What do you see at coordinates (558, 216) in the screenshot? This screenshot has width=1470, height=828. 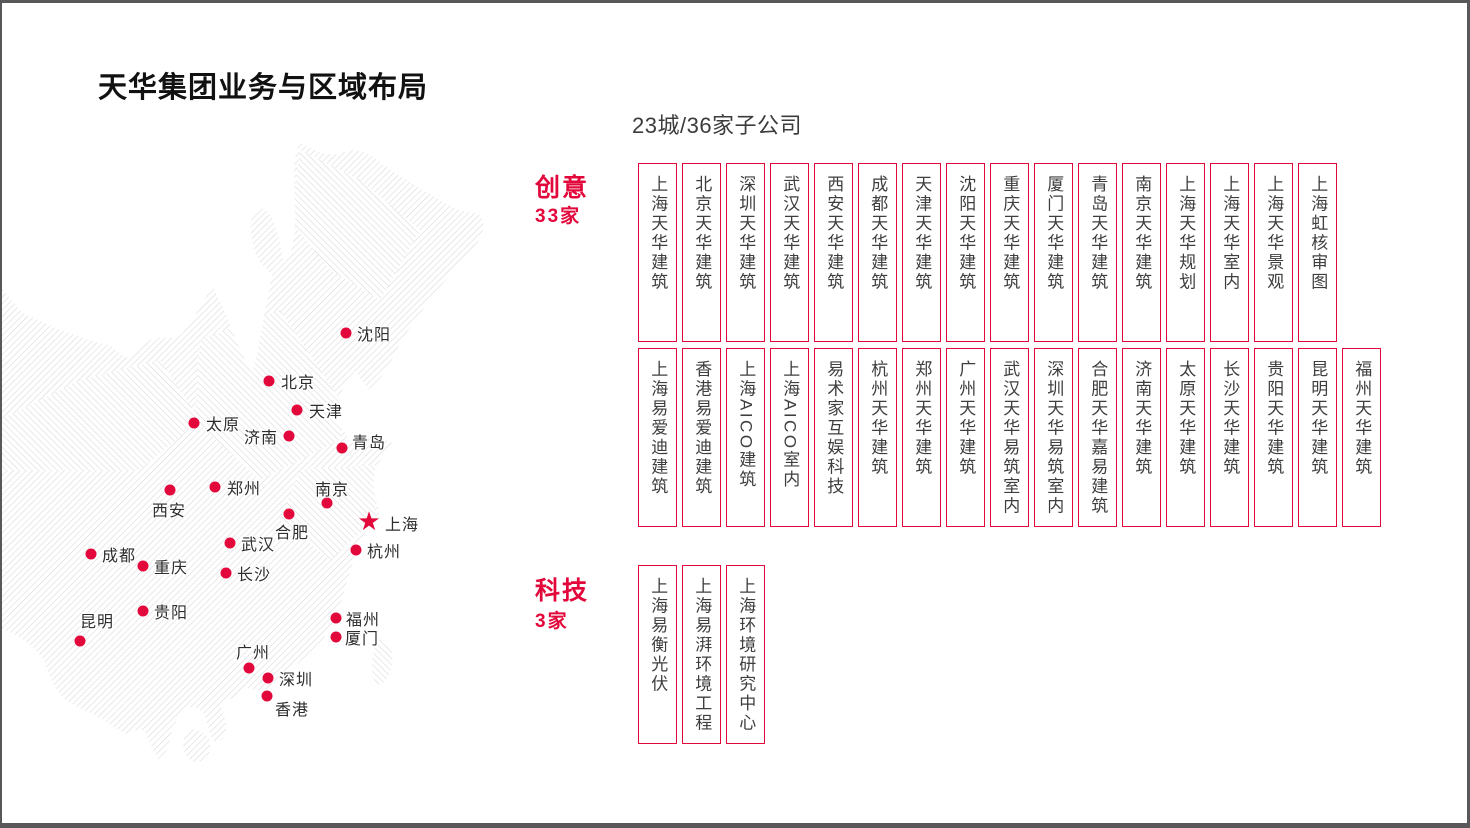 I see `section-count-creative: 33家` at bounding box center [558, 216].